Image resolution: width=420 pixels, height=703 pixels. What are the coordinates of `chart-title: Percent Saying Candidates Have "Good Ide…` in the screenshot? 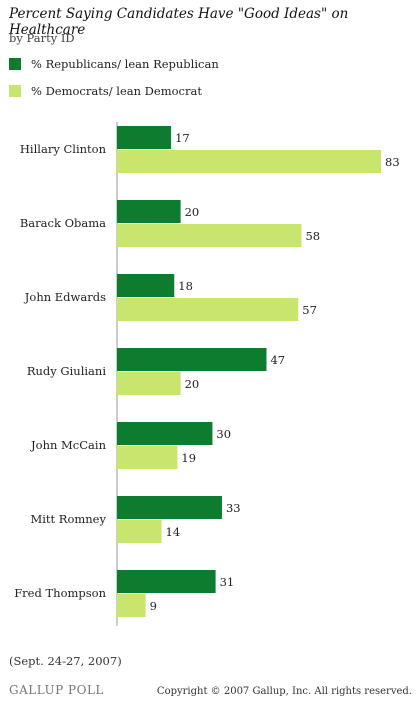 It's located at (179, 22).